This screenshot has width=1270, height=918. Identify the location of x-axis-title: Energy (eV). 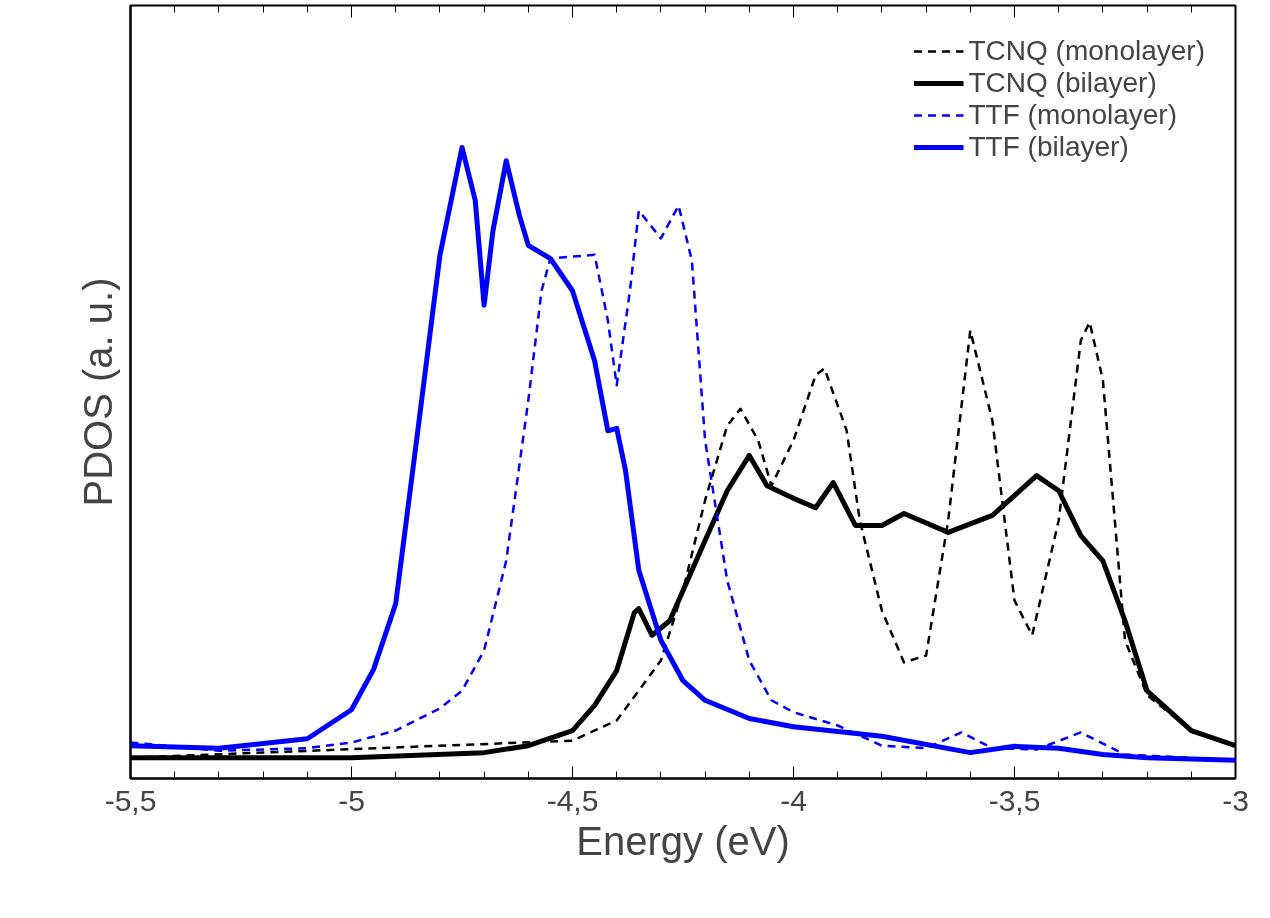
(683, 840).